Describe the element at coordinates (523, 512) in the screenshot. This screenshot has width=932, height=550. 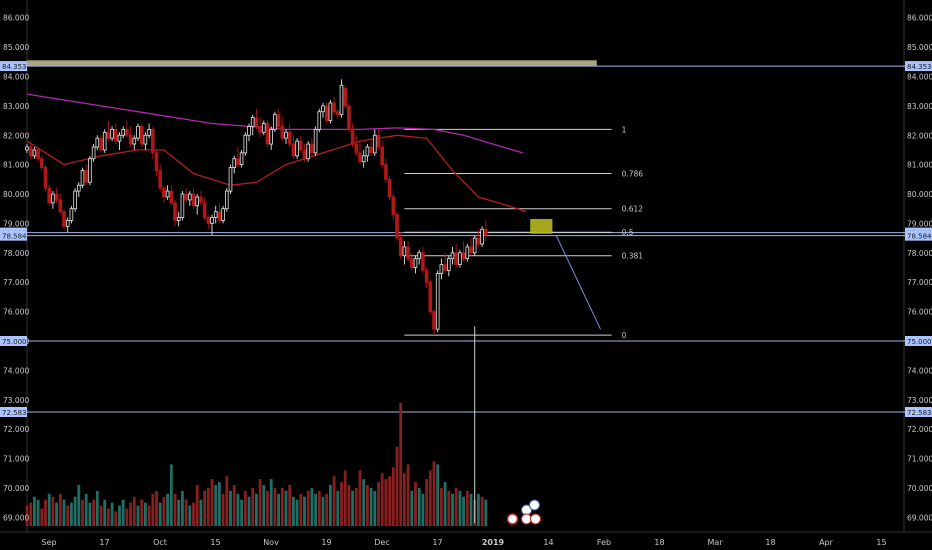
I see `event-markers` at that location.